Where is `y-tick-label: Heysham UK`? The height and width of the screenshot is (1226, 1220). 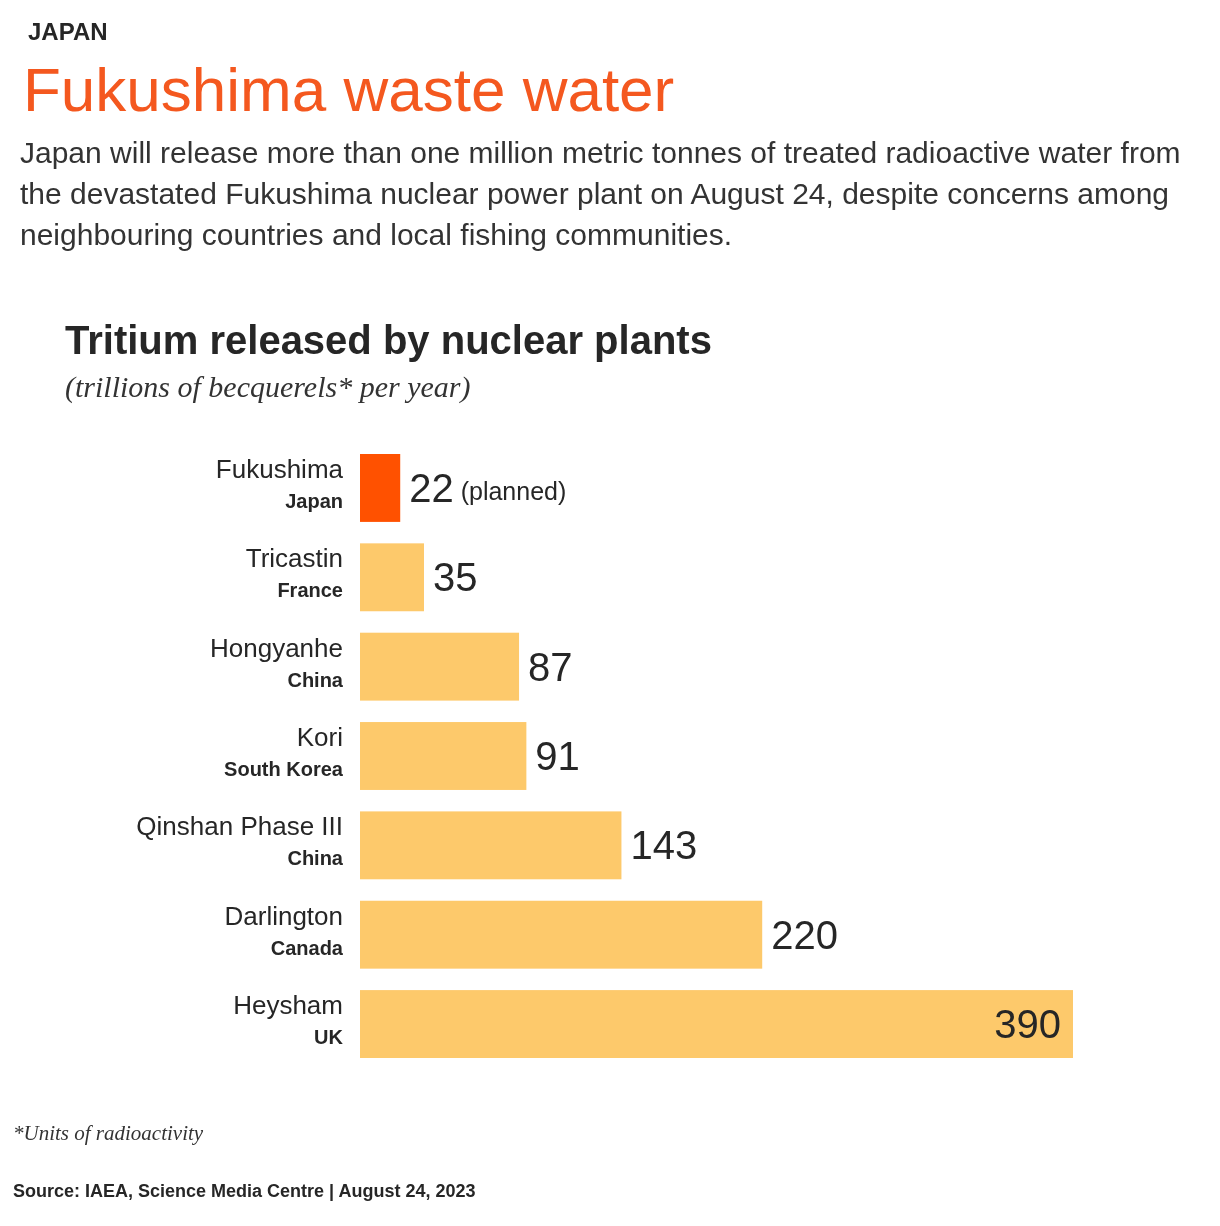 y-tick-label: Heysham UK is located at coordinates (288, 1019).